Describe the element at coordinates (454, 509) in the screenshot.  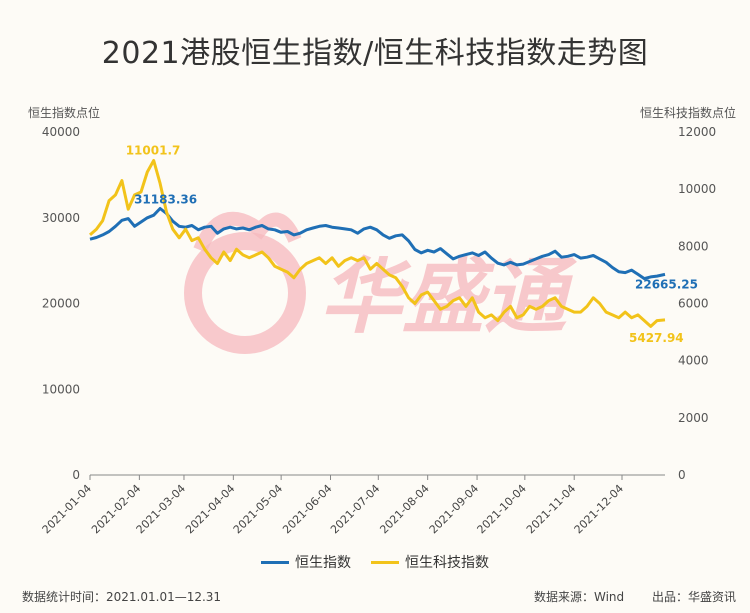
I see `x-tick-label: 2021-09-04` at that location.